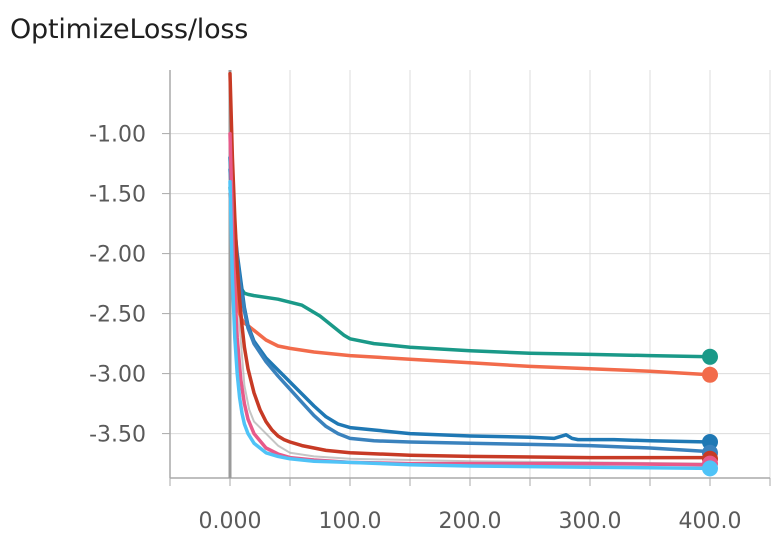 This screenshot has width=784, height=540. I want to click on x-tick-label: 300.0, so click(590, 521).